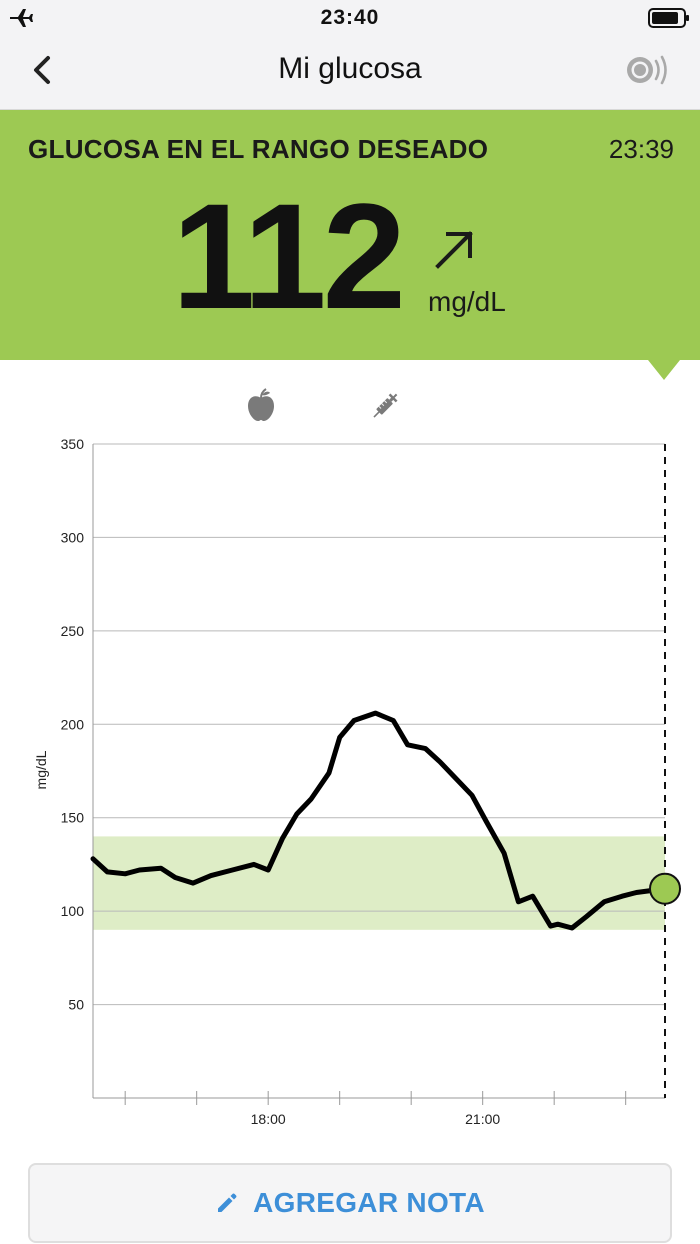 The image size is (700, 1244). I want to click on y-tick-label: 150, so click(73, 818).